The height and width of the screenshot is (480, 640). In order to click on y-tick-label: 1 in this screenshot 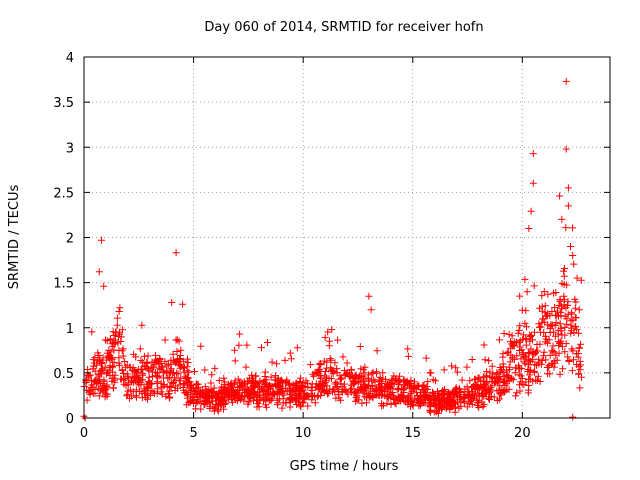, I will do `click(70, 329)`.